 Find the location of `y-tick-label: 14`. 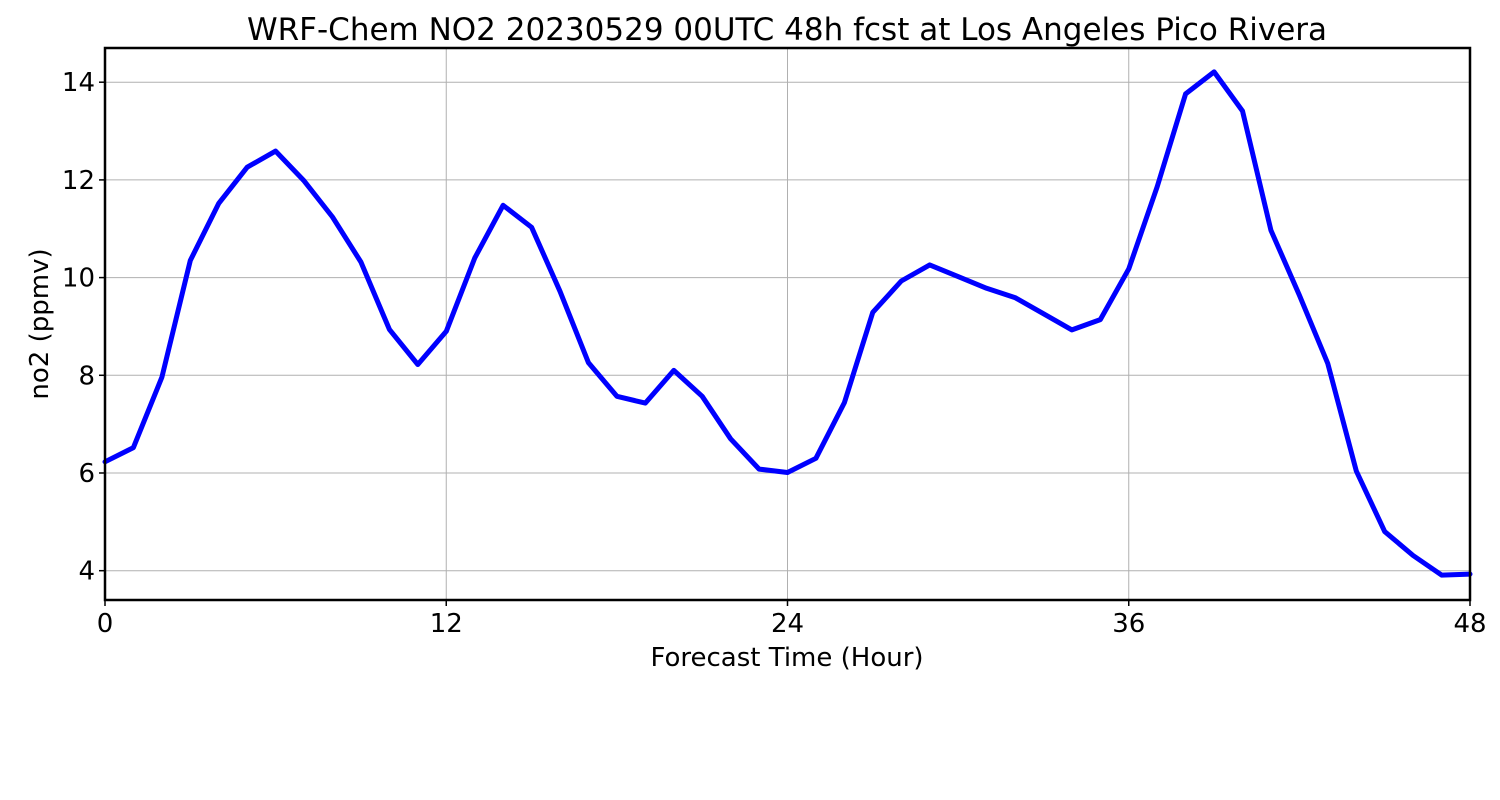

y-tick-label: 14 is located at coordinates (78, 83).